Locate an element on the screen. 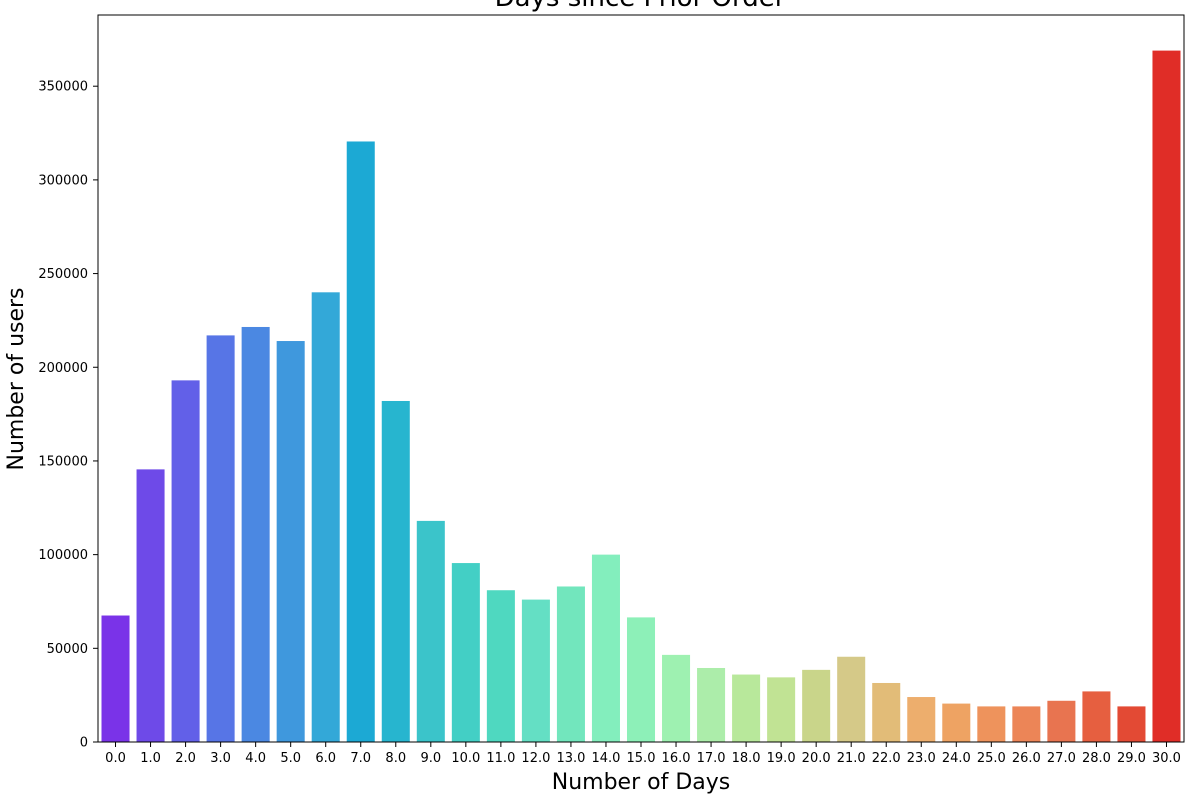 This screenshot has height=800, width=1200. y-tick-label: 50000 is located at coordinates (67, 649).